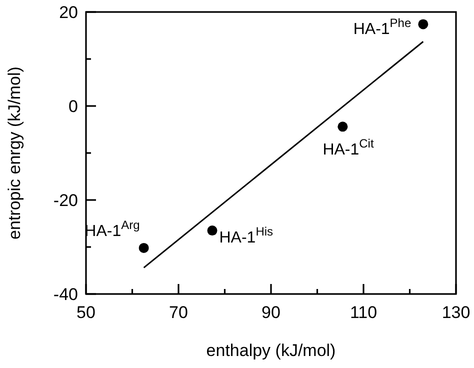 The image size is (474, 368). I want to click on x-axis-title: enthalpy (kJ/mol), so click(271, 350).